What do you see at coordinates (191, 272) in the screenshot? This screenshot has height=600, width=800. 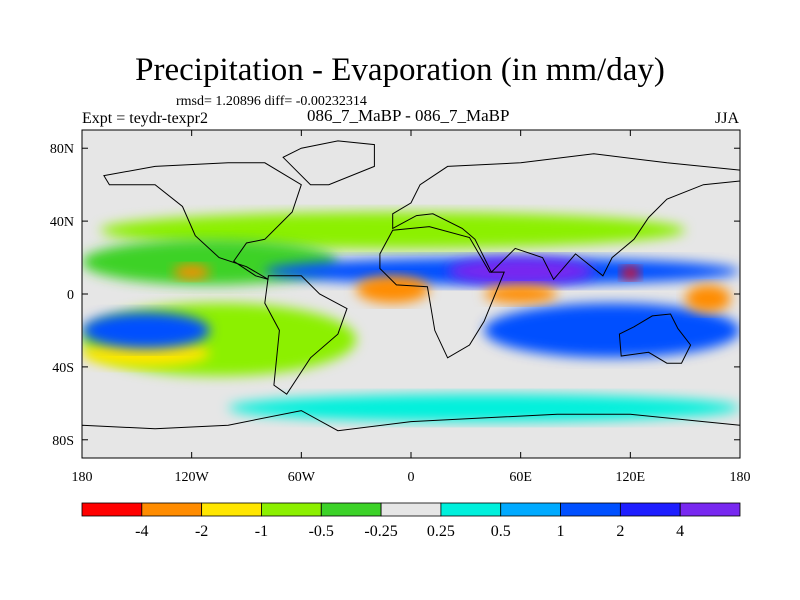 I see `field-east-pacific-dry-cell` at bounding box center [191, 272].